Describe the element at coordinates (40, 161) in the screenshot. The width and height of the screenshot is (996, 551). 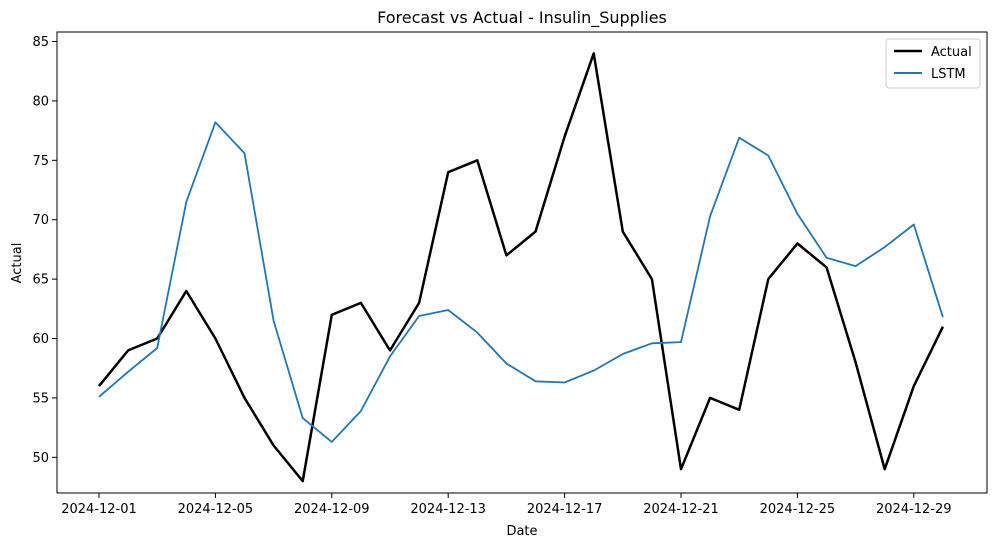
I see `y-tick-label: 75` at that location.